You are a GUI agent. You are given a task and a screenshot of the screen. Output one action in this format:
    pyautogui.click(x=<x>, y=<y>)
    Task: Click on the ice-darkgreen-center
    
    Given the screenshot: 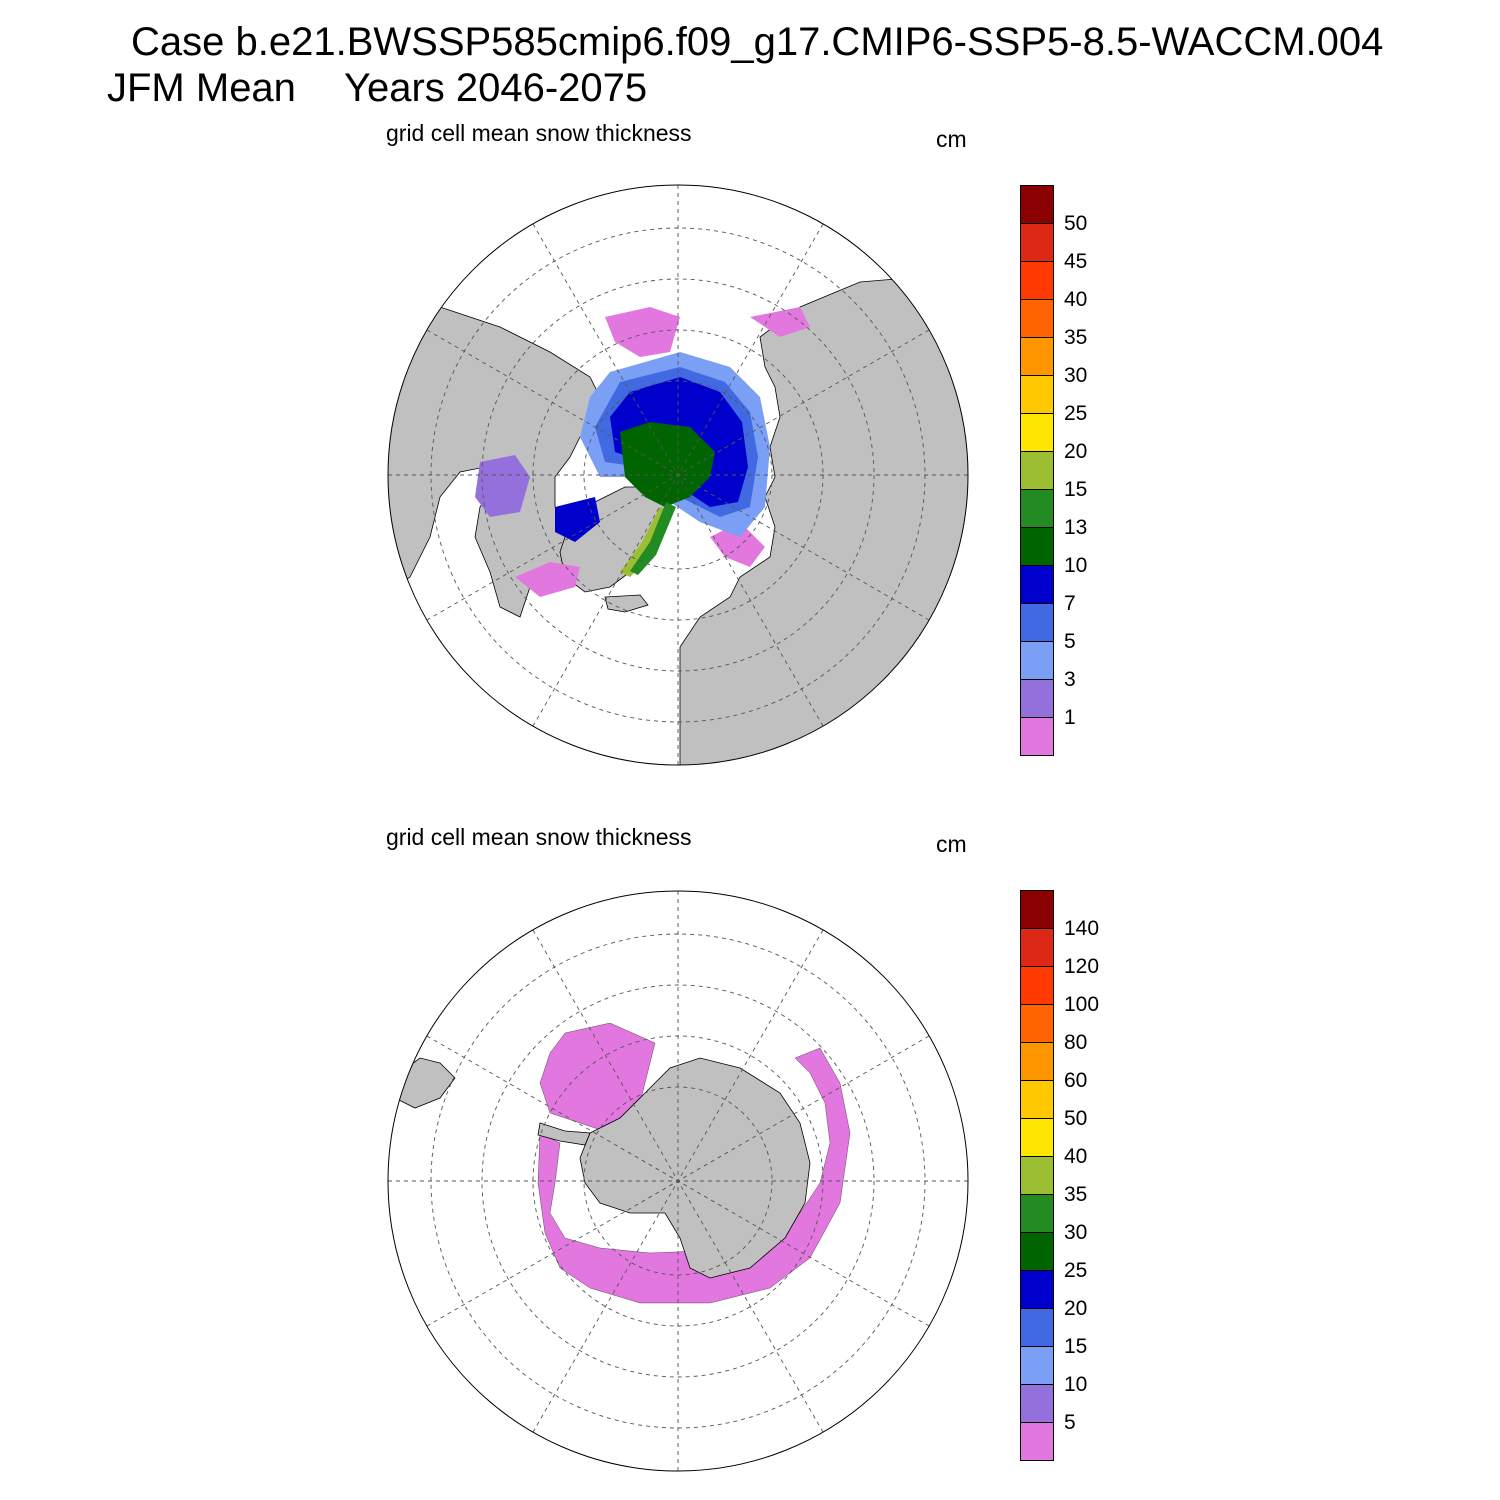 What is the action you would take?
    pyautogui.click(x=667, y=464)
    